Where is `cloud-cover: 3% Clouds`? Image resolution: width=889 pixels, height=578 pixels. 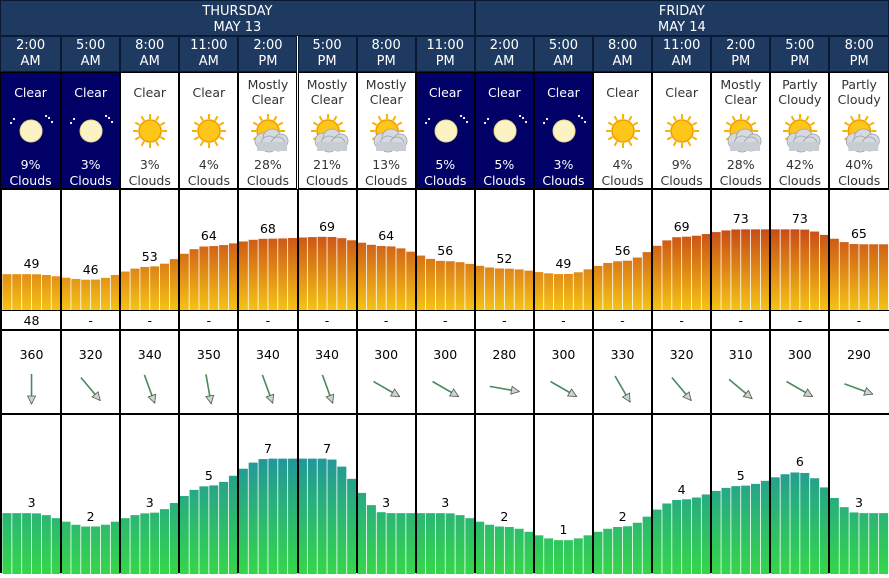
cloud-cover: 3% Clouds is located at coordinates (90, 173).